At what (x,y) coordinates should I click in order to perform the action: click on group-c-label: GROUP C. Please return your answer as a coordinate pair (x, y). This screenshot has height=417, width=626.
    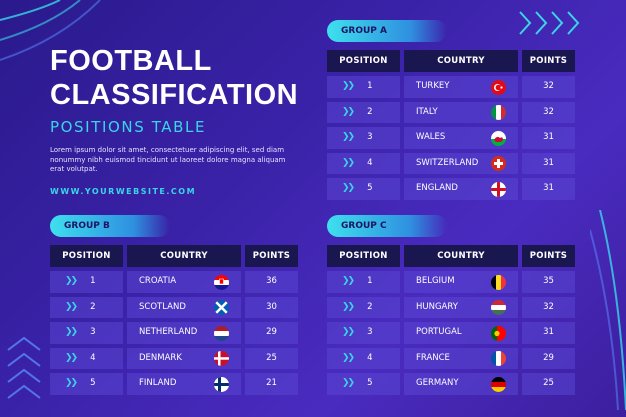
    Looking at the image, I should click on (387, 226).